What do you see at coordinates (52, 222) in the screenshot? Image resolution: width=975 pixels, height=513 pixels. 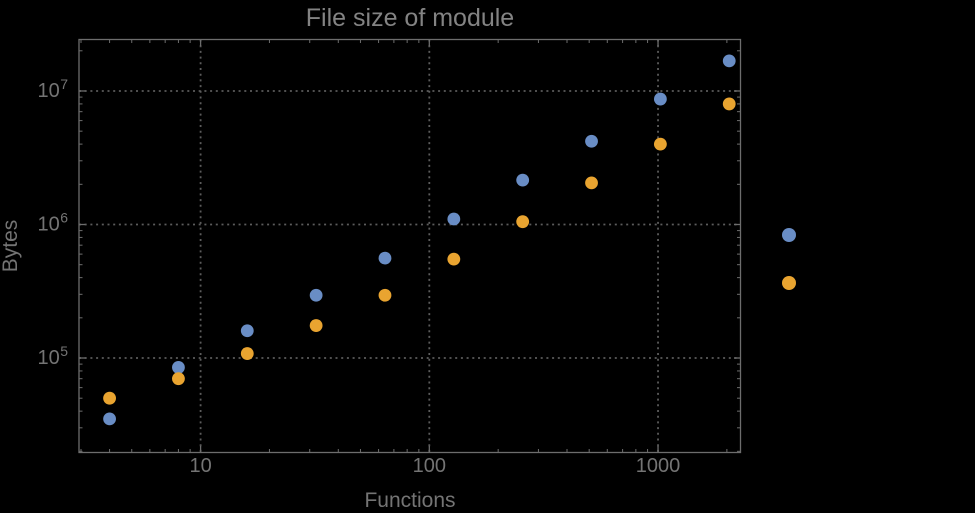 I see `y-tick-label: 10⁶` at bounding box center [52, 222].